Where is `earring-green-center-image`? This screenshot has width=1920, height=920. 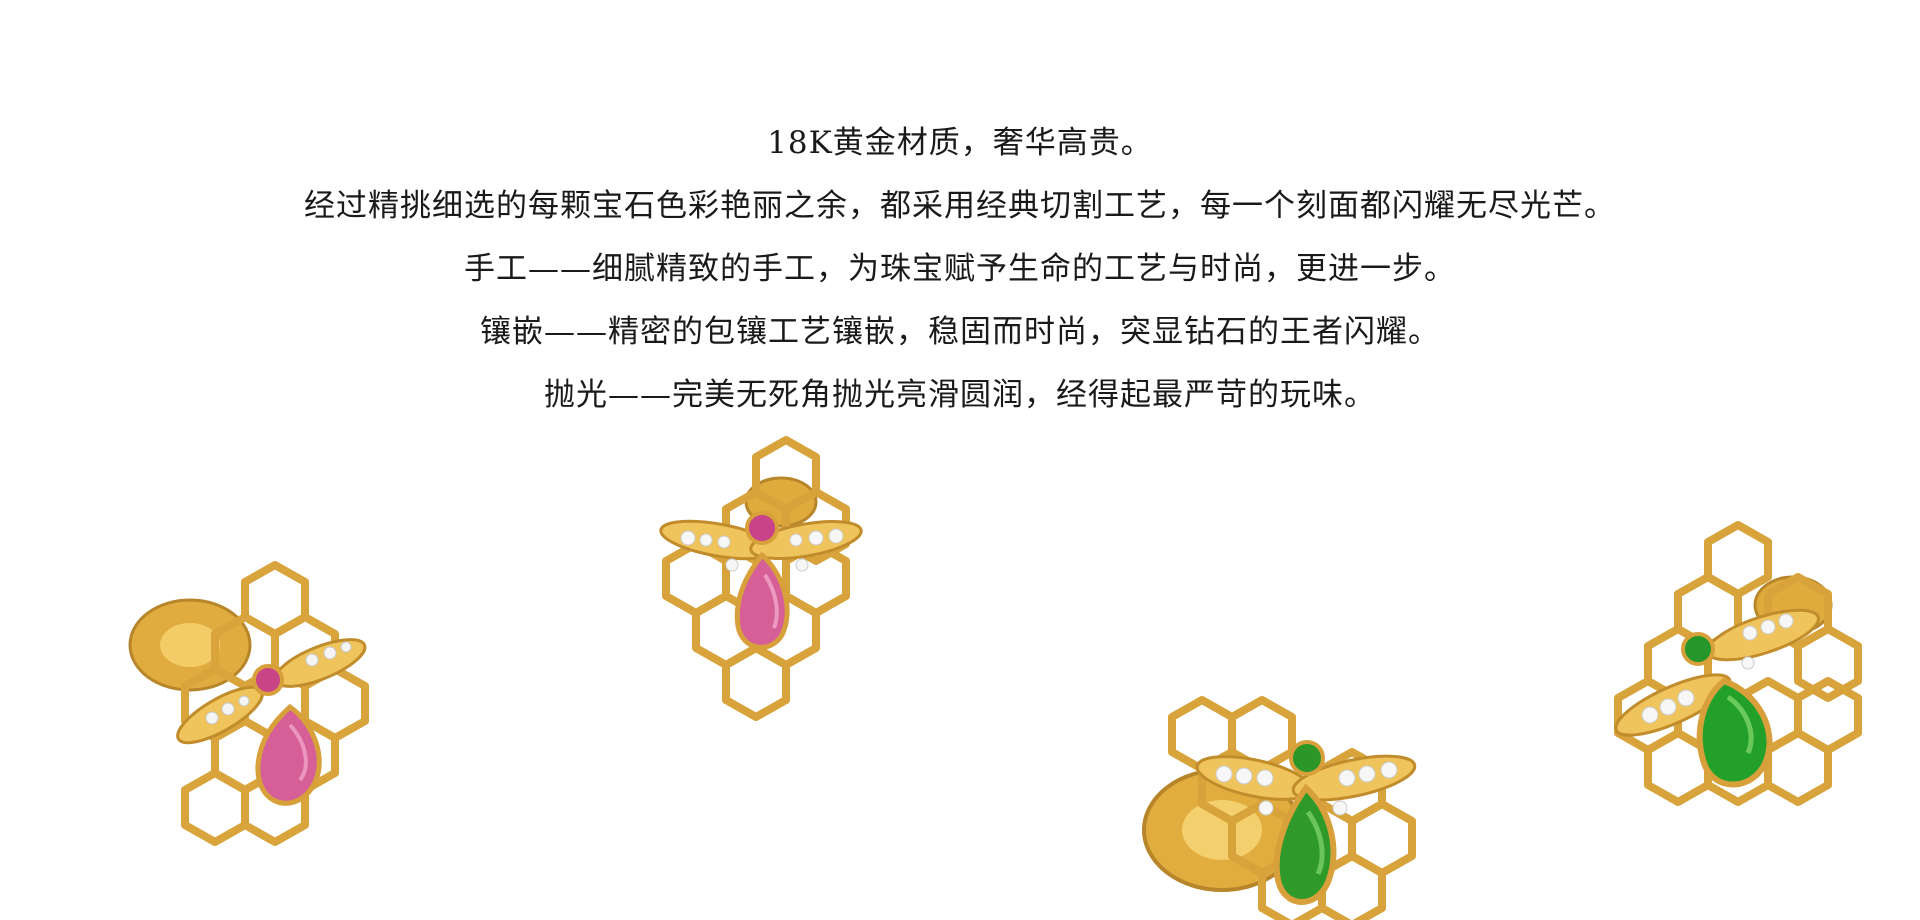 earring-green-center-image is located at coordinates (1292, 805).